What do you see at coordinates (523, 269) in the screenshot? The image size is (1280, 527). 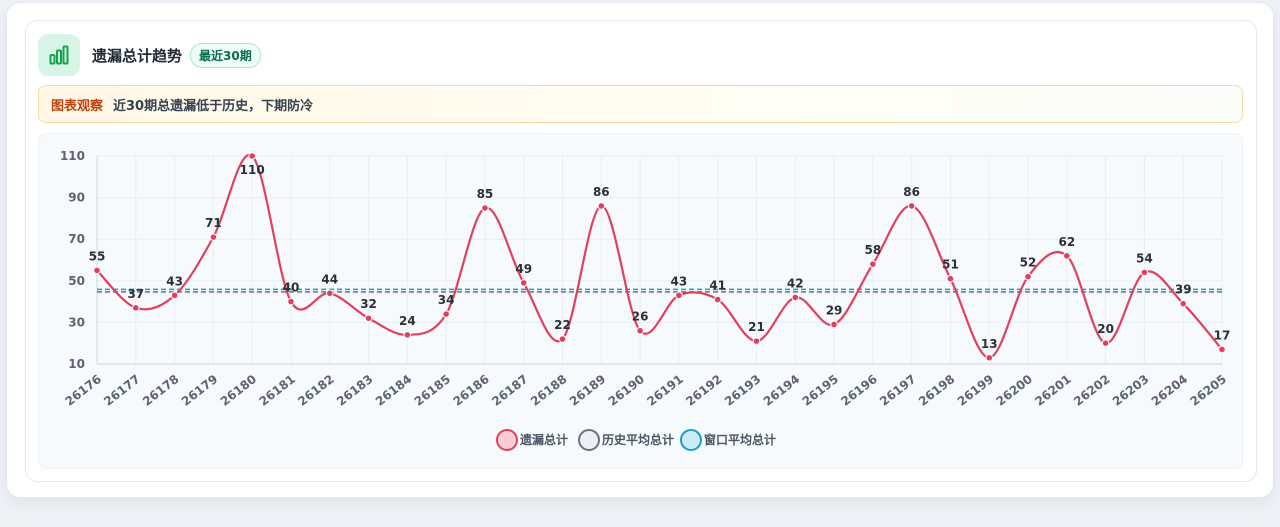 I see `data-label: 49` at bounding box center [523, 269].